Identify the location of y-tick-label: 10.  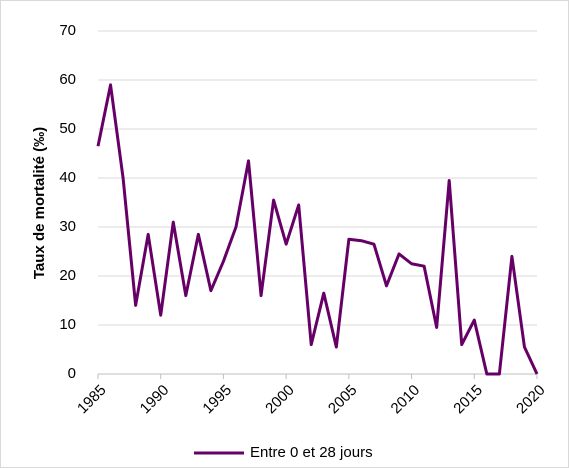
(67, 324).